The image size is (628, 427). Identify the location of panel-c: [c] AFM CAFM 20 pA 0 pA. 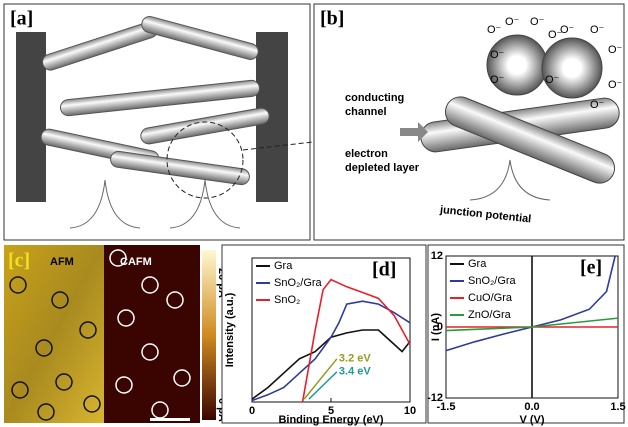
(116, 334).